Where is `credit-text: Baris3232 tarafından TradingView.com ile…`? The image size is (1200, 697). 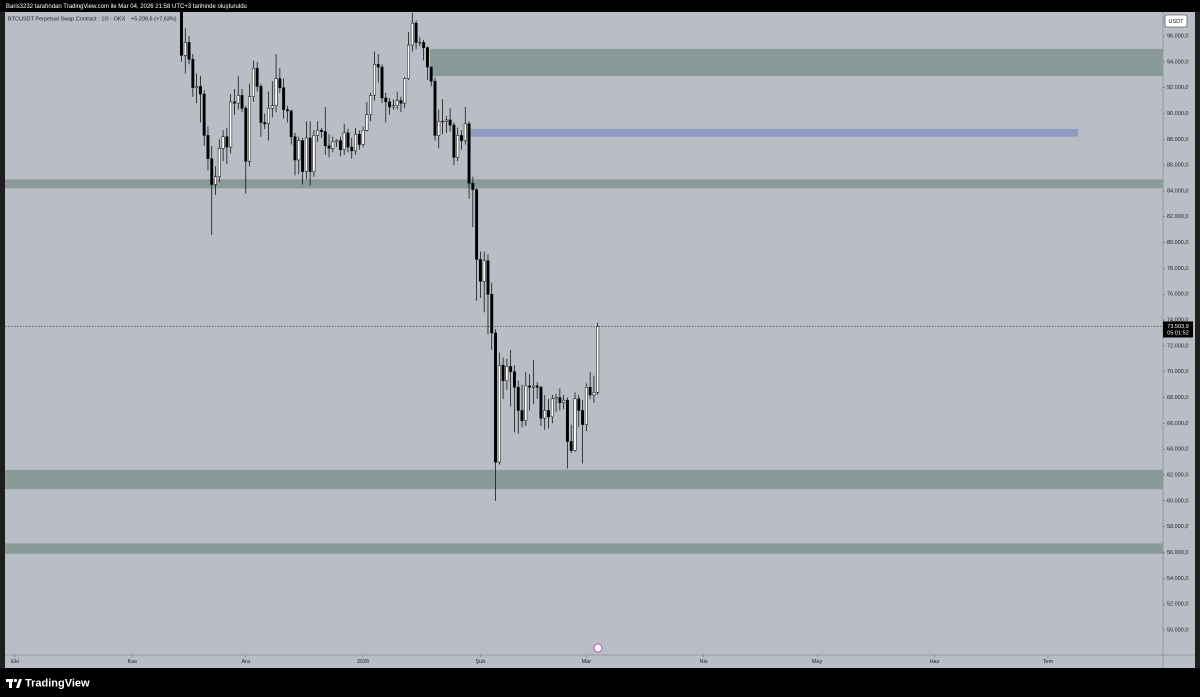
credit-text: Baris3232 tarafından TradingView.com ile… is located at coordinates (126, 7).